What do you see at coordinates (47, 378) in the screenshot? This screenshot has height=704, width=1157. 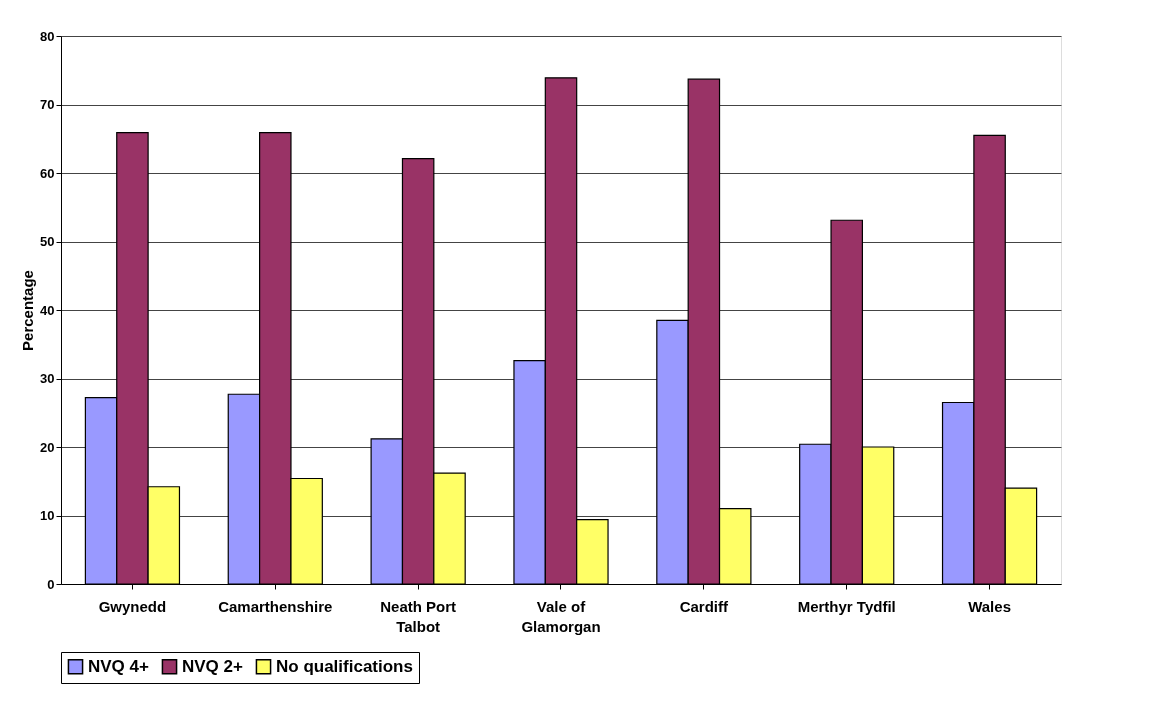 I see `y-tick-label: 30` at bounding box center [47, 378].